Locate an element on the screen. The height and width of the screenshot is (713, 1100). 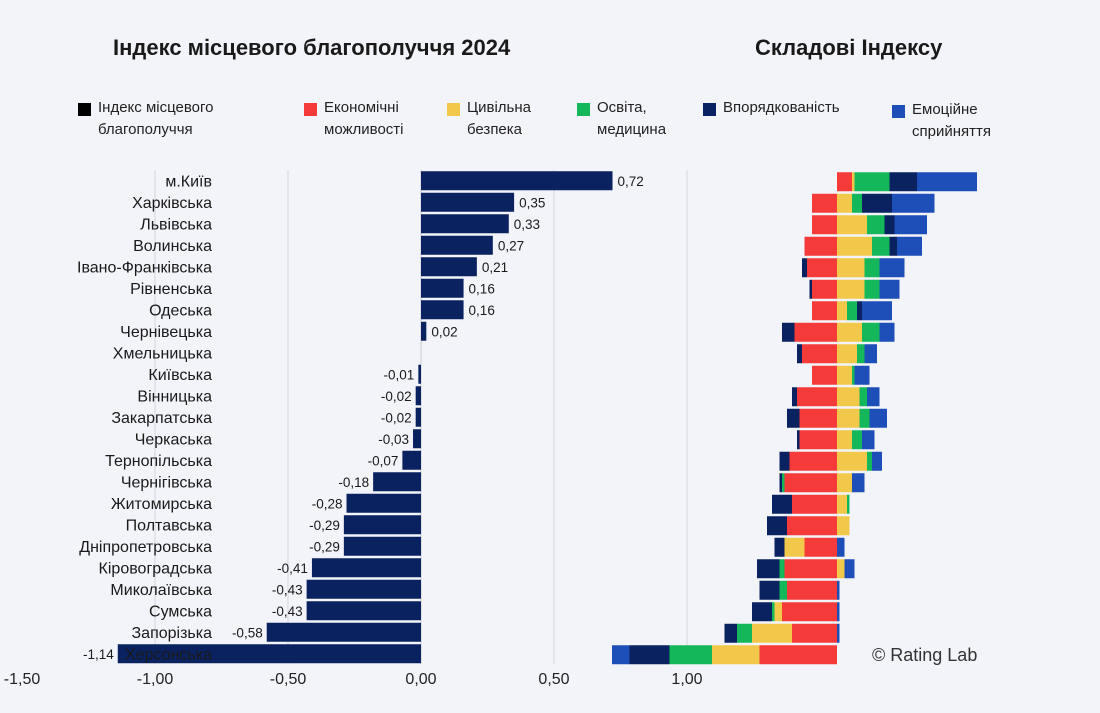
bar-львівська is located at coordinates (465, 224).